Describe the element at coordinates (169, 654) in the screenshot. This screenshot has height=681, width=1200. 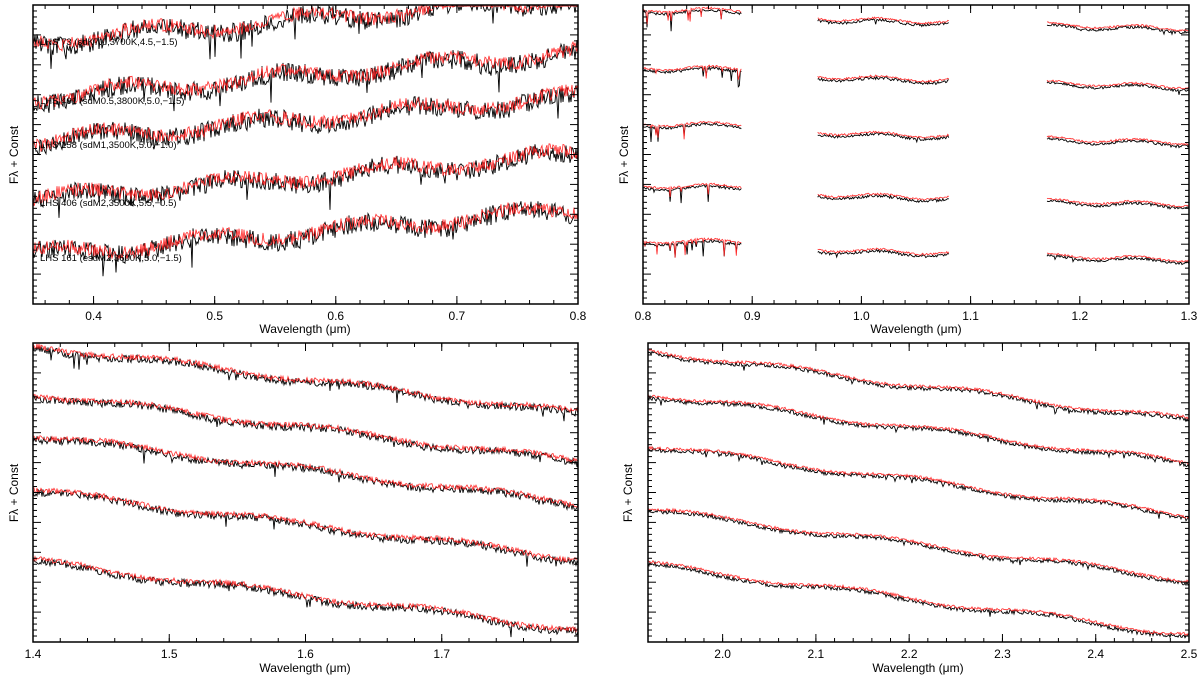
I see `x-tick-label: 1.5` at that location.